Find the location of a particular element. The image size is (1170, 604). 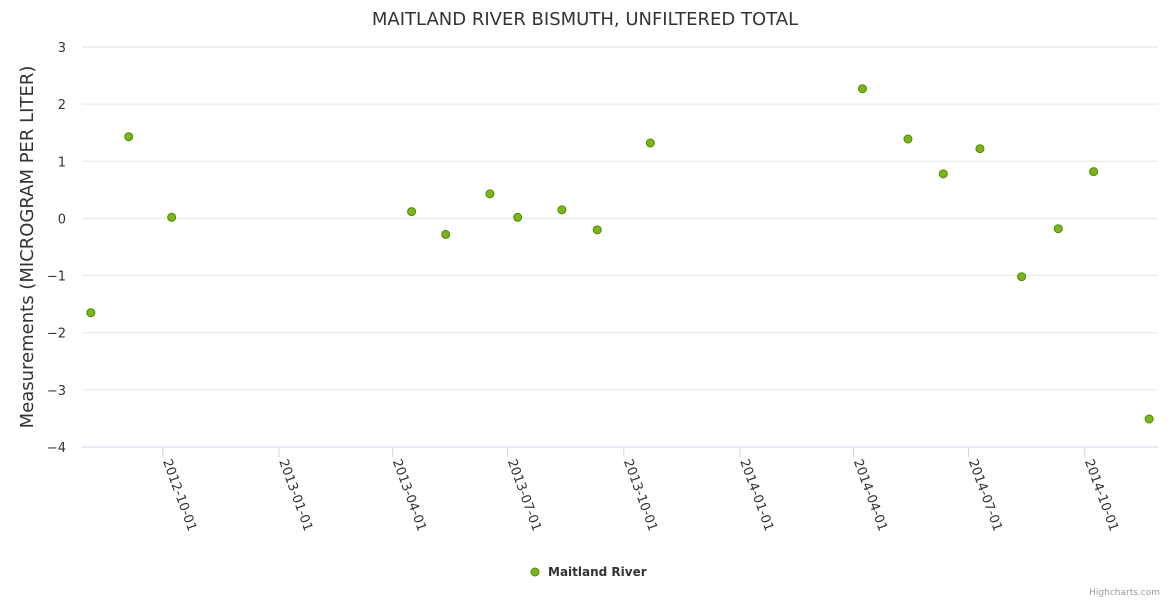

y-tick-label: −3 is located at coordinates (56, 391).